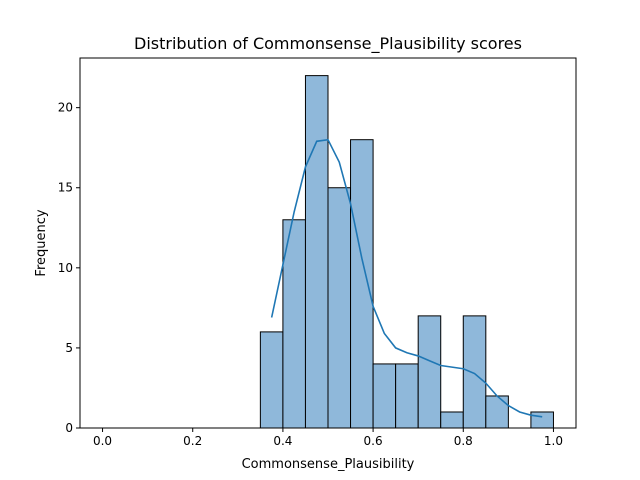 Image resolution: width=640 pixels, height=480 pixels. I want to click on x-axis-label: Commonsense_Plausibility, so click(328, 464).